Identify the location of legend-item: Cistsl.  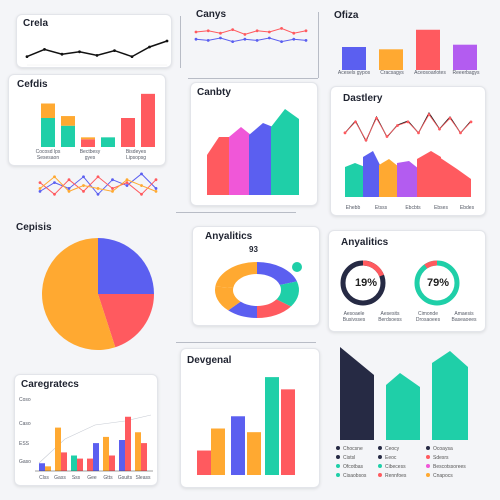
(345, 458).